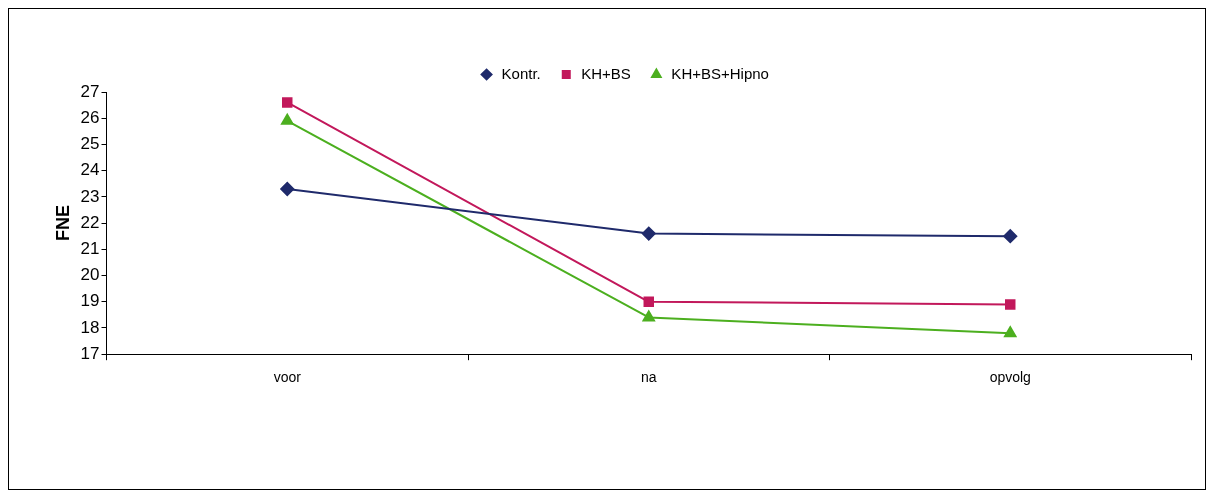 The image size is (1217, 502). I want to click on legend-label: KH+BS+Hipno, so click(720, 73).